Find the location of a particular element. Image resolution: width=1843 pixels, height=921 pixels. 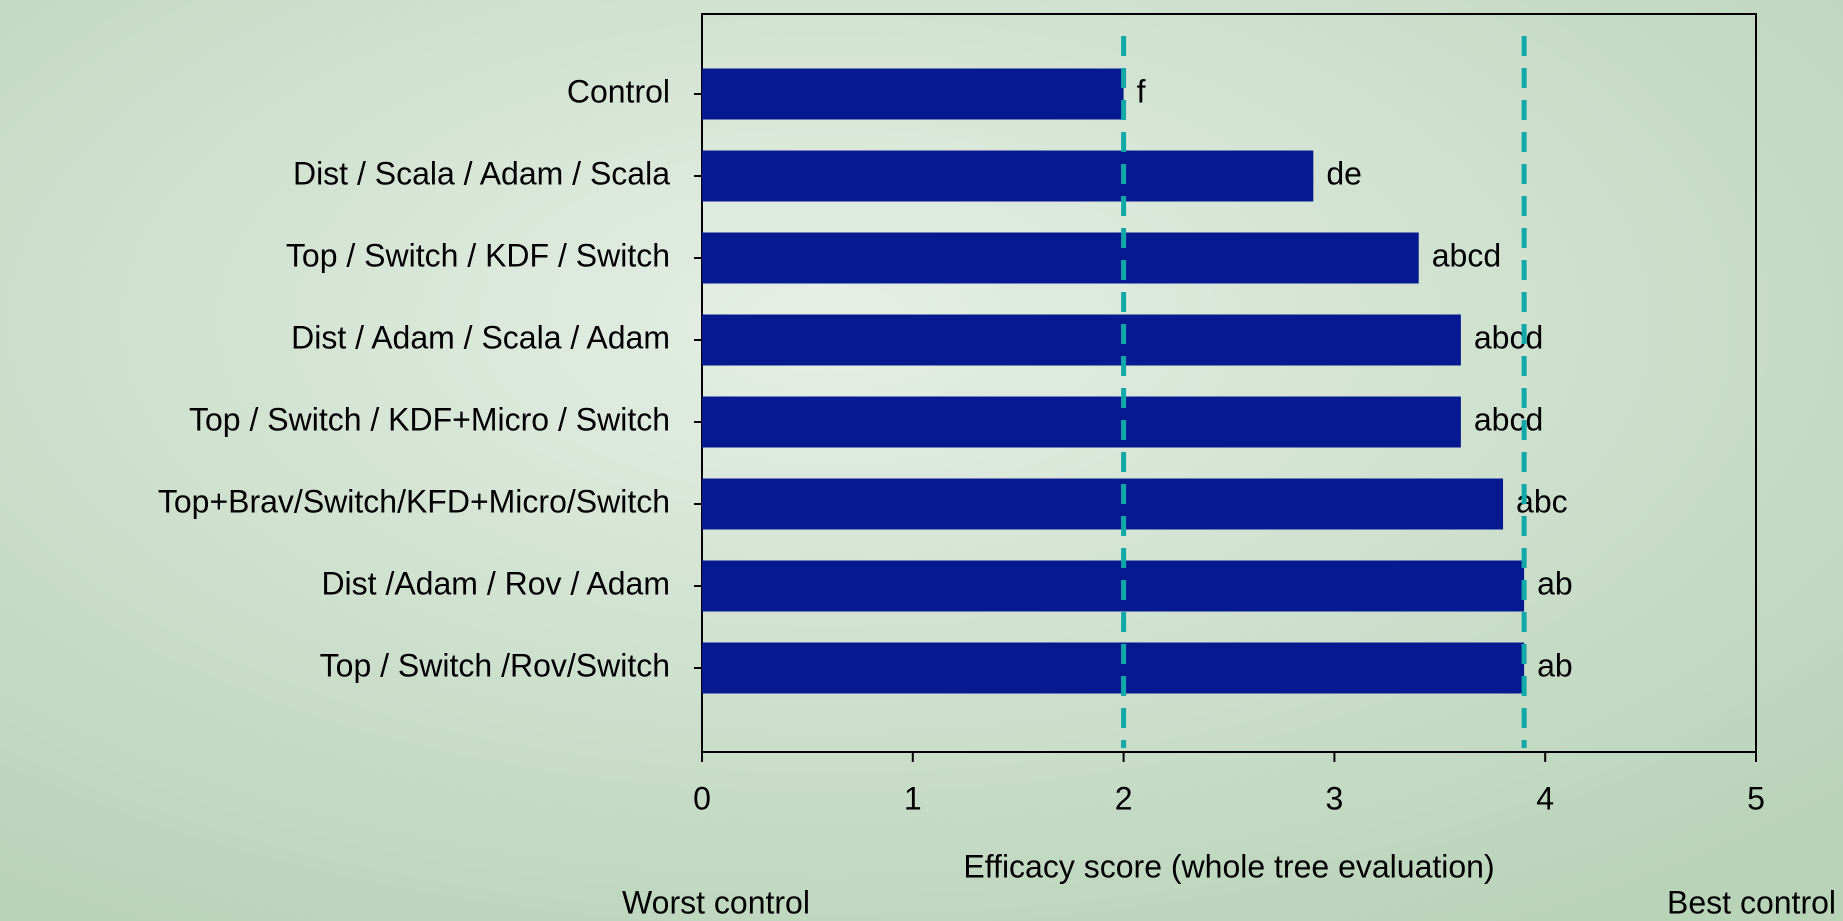

x-tick-label: 0 is located at coordinates (702, 798).